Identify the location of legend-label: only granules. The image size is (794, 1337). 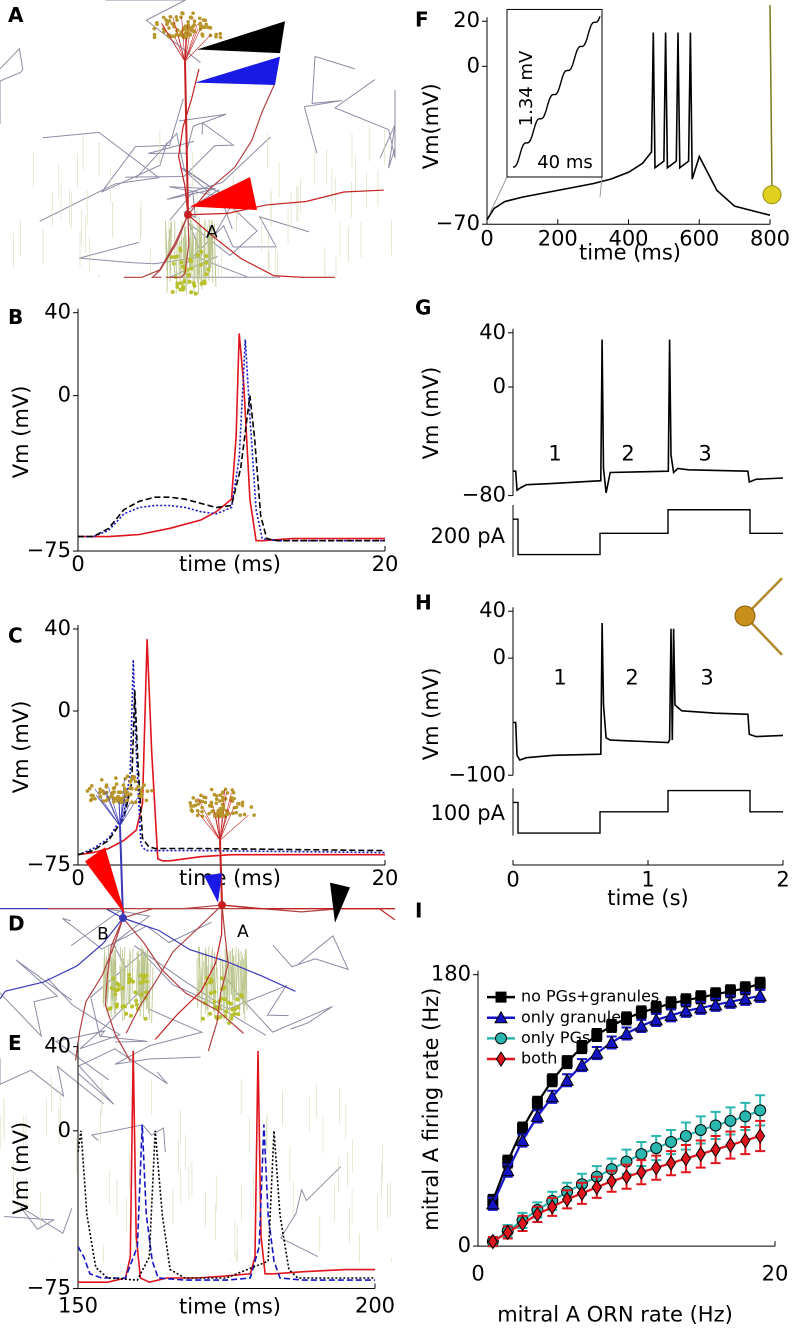
(575, 1016).